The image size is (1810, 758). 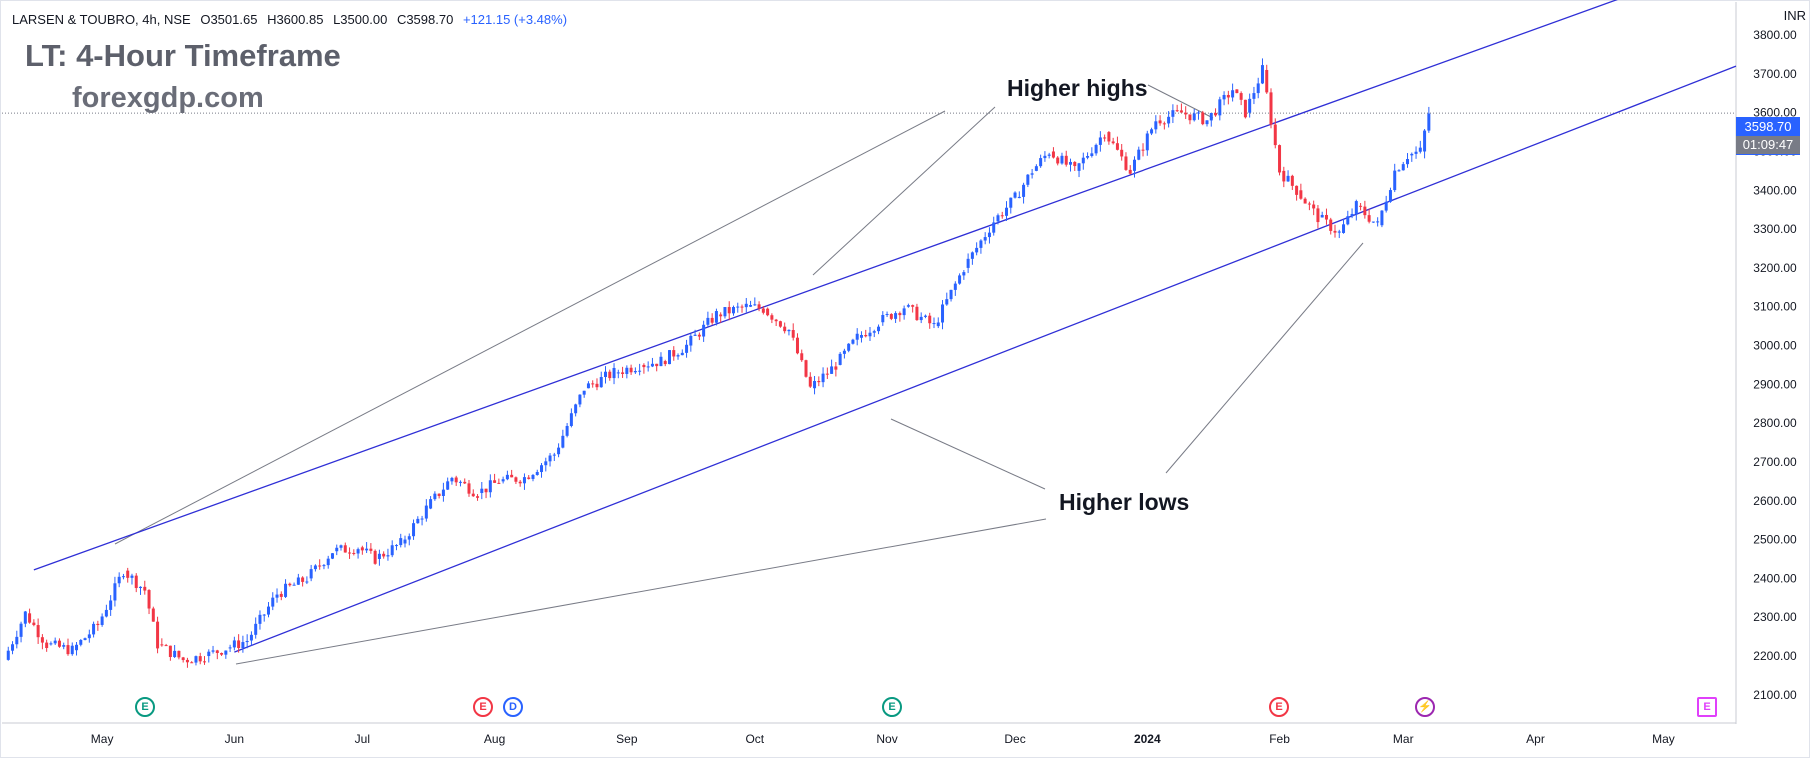 I want to click on symbol-name: LARSEN & TOUBRO, 4h, NSE, so click(x=101, y=19).